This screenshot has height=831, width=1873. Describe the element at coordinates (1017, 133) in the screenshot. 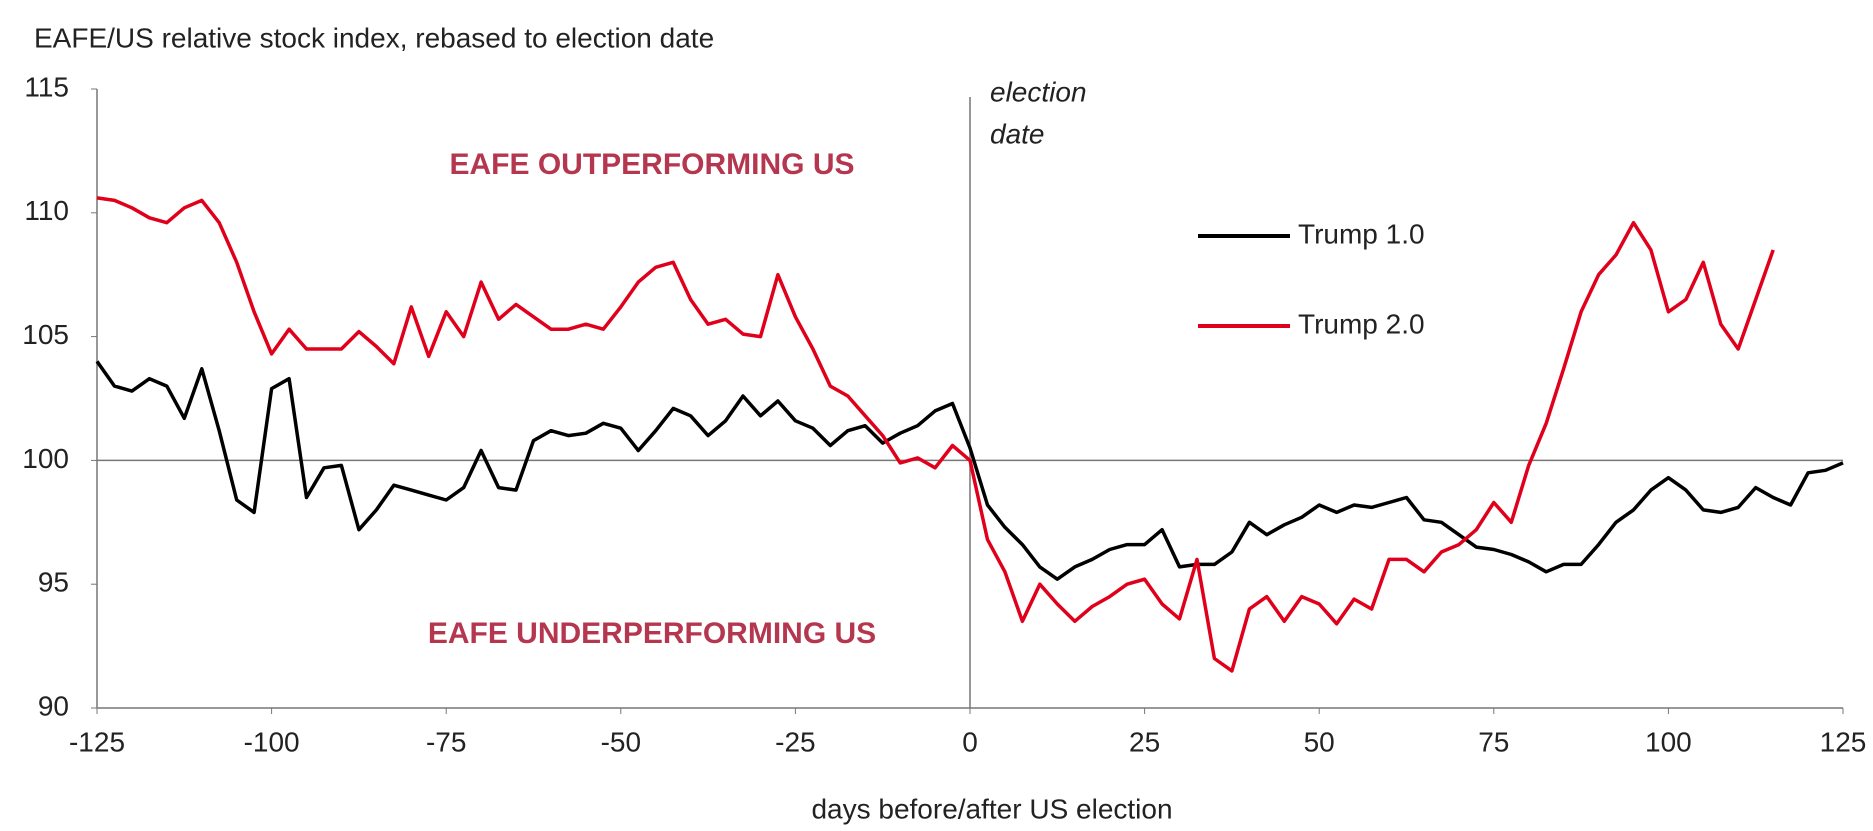

I see `annotation: date` at that location.